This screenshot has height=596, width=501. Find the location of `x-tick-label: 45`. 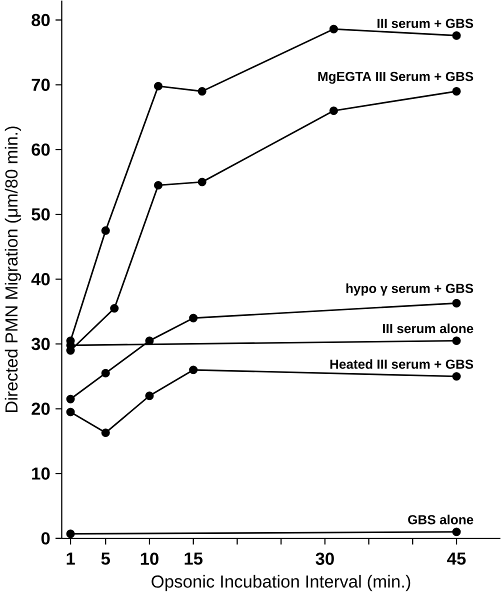

x-tick-label: 45 is located at coordinates (456, 558).